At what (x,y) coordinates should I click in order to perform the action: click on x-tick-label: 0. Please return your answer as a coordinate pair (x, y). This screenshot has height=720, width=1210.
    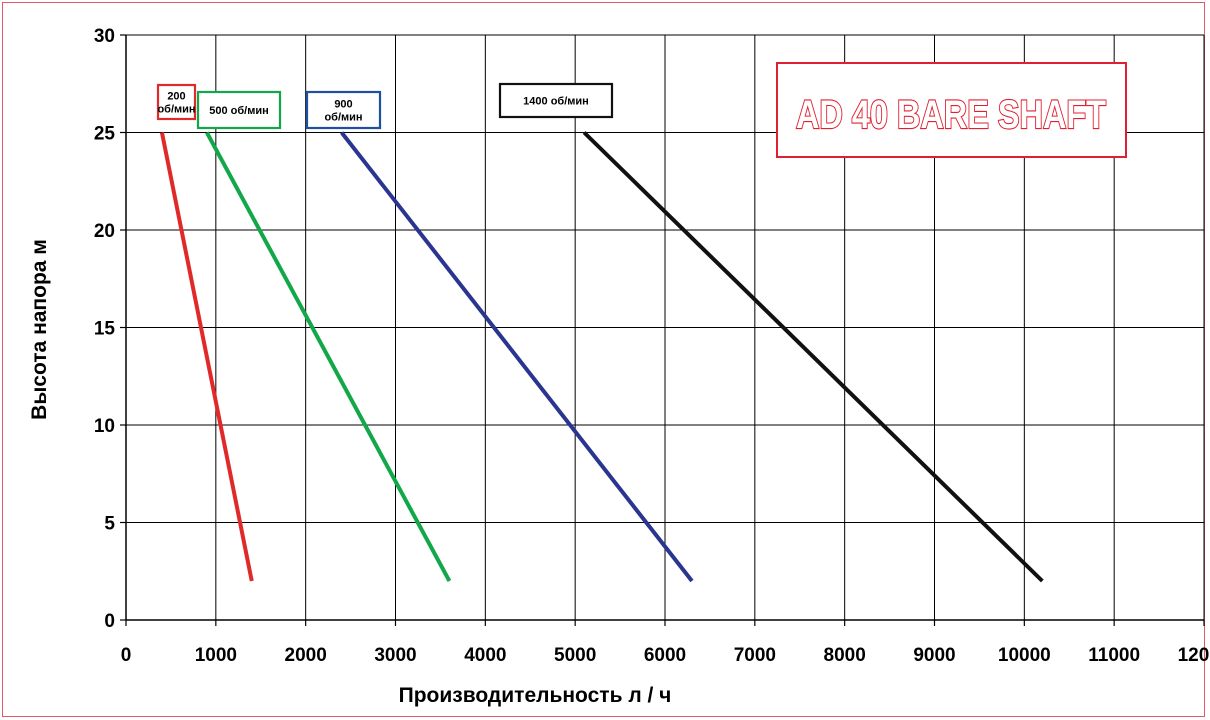
    Looking at the image, I should click on (126, 655).